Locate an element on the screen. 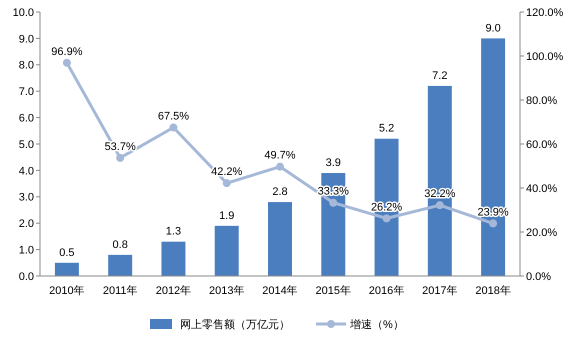  x-tick-label: 2015年 is located at coordinates (334, 291).